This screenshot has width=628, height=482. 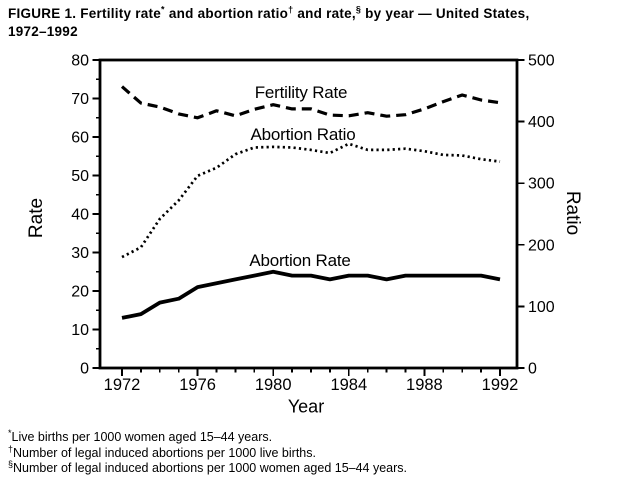 I want to click on title-footnote-marker-section: §, so click(x=358, y=9).